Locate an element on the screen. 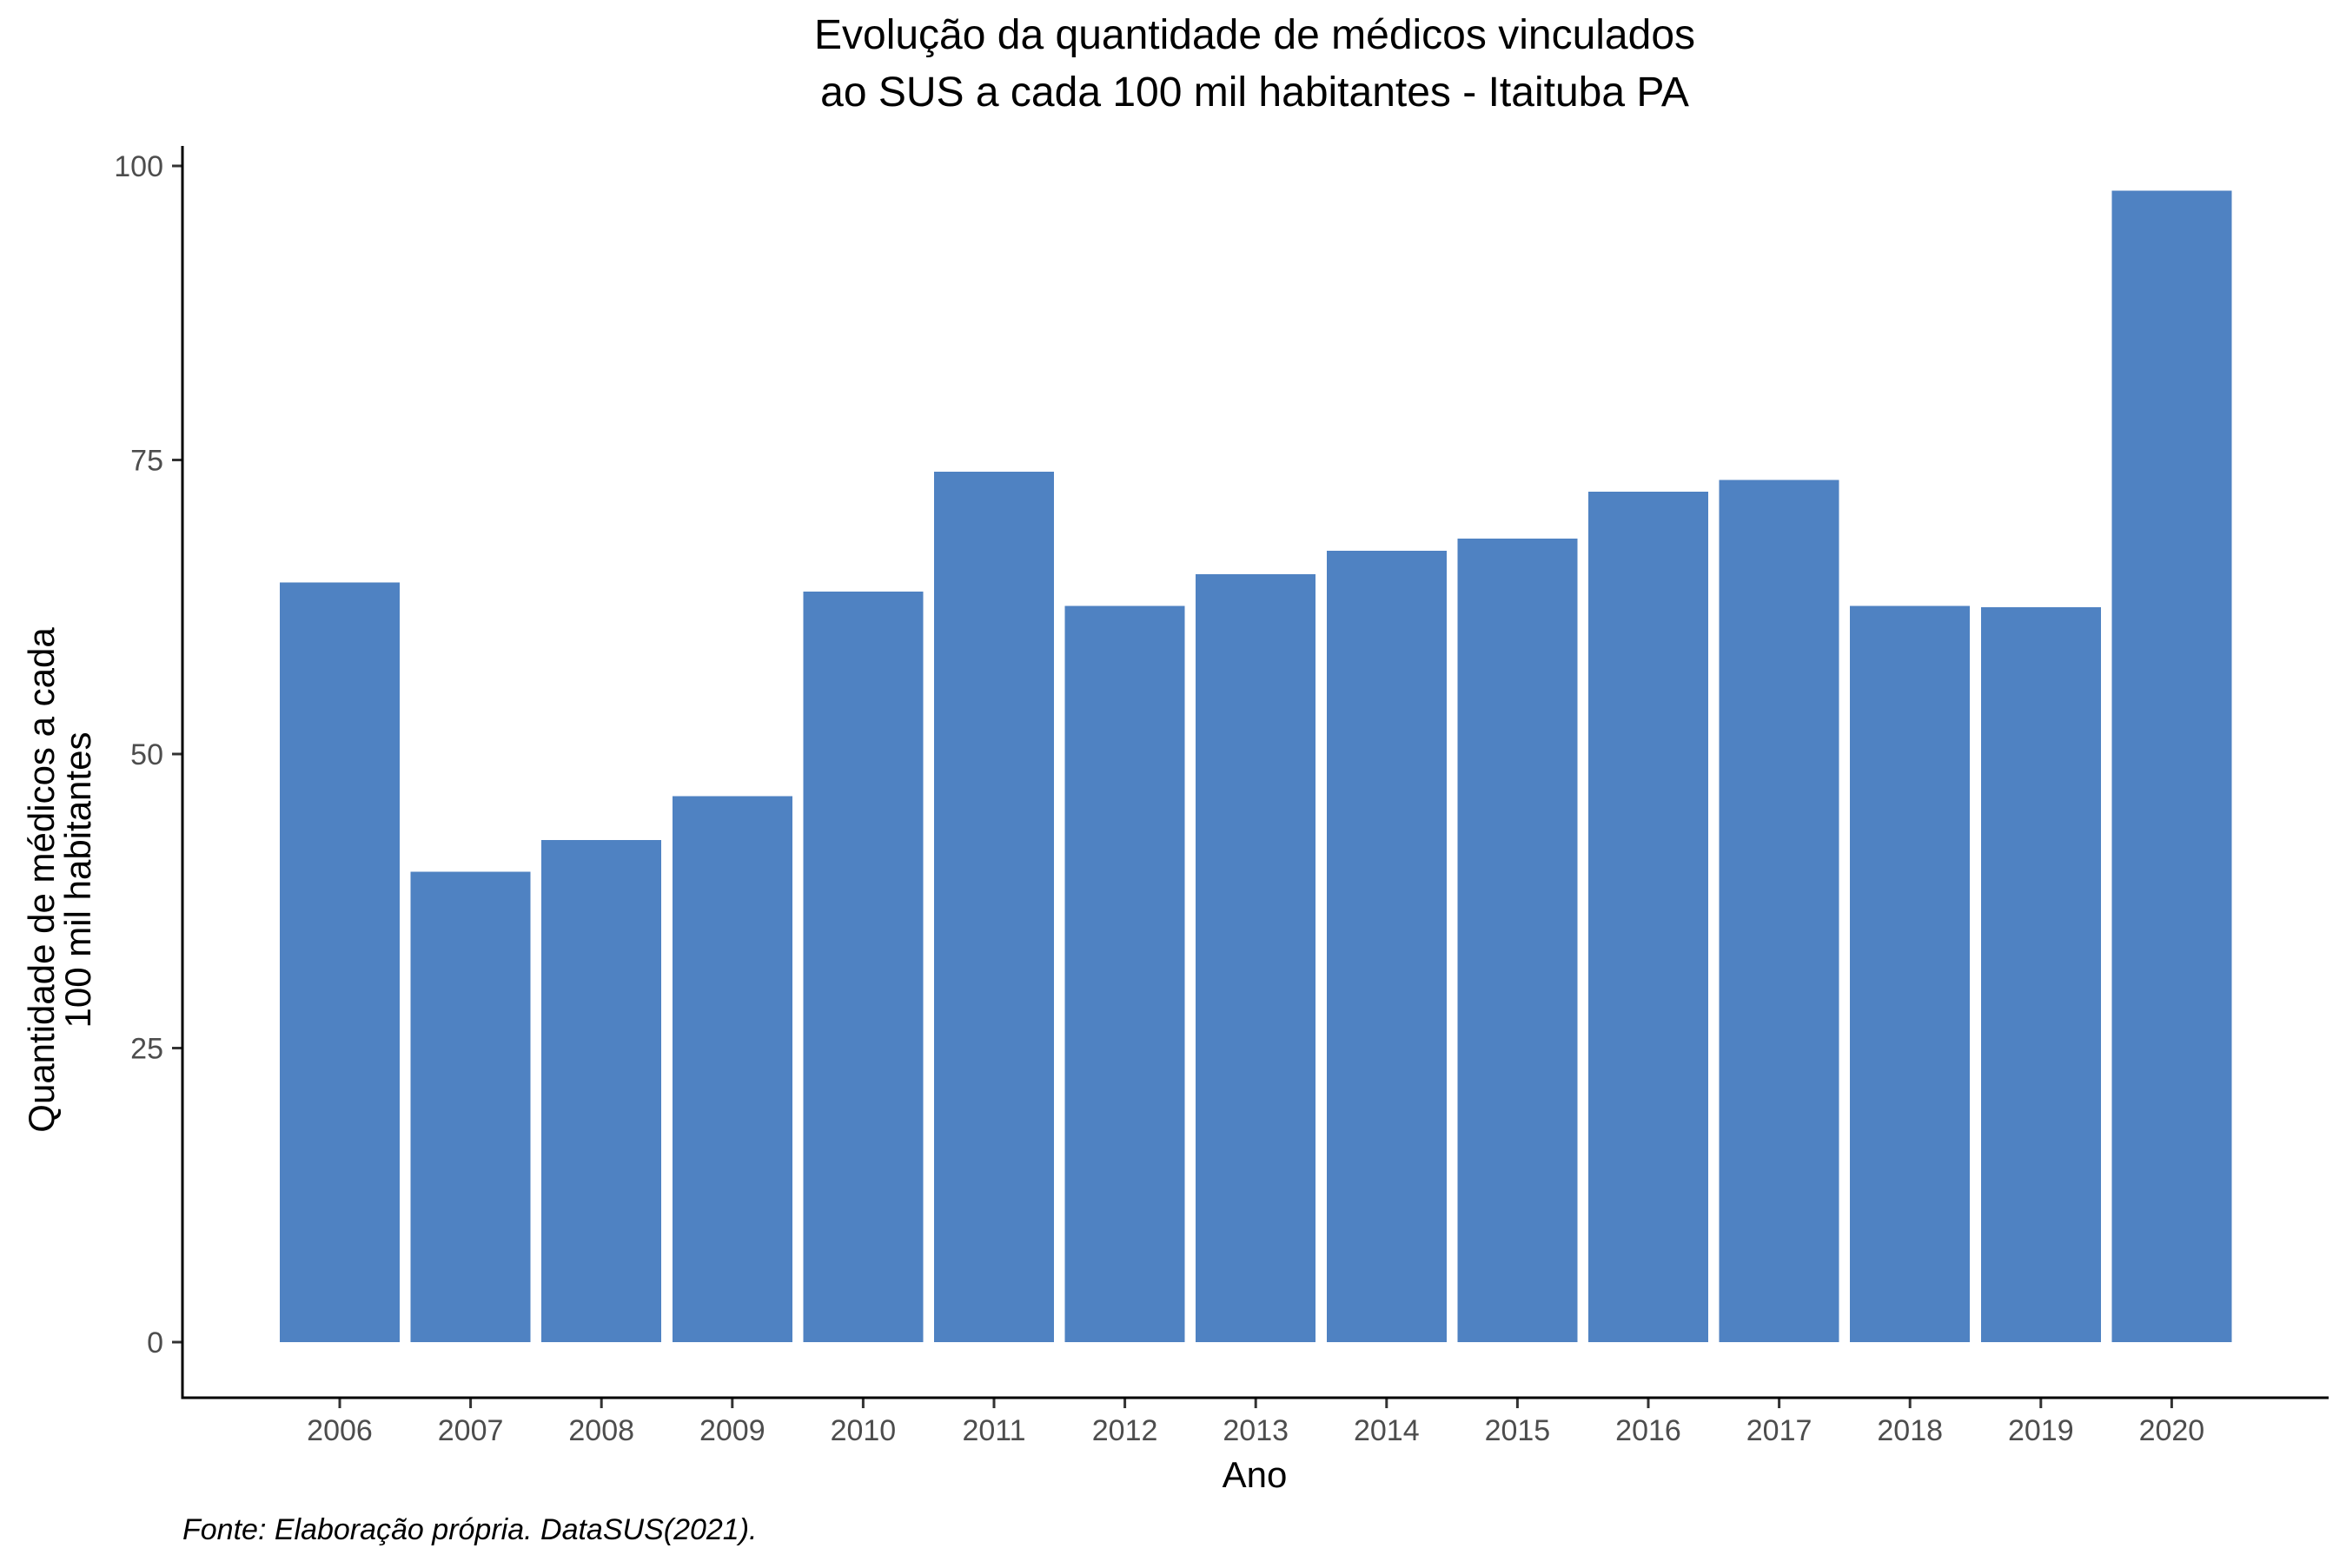  bar-2017 is located at coordinates (1779, 911).